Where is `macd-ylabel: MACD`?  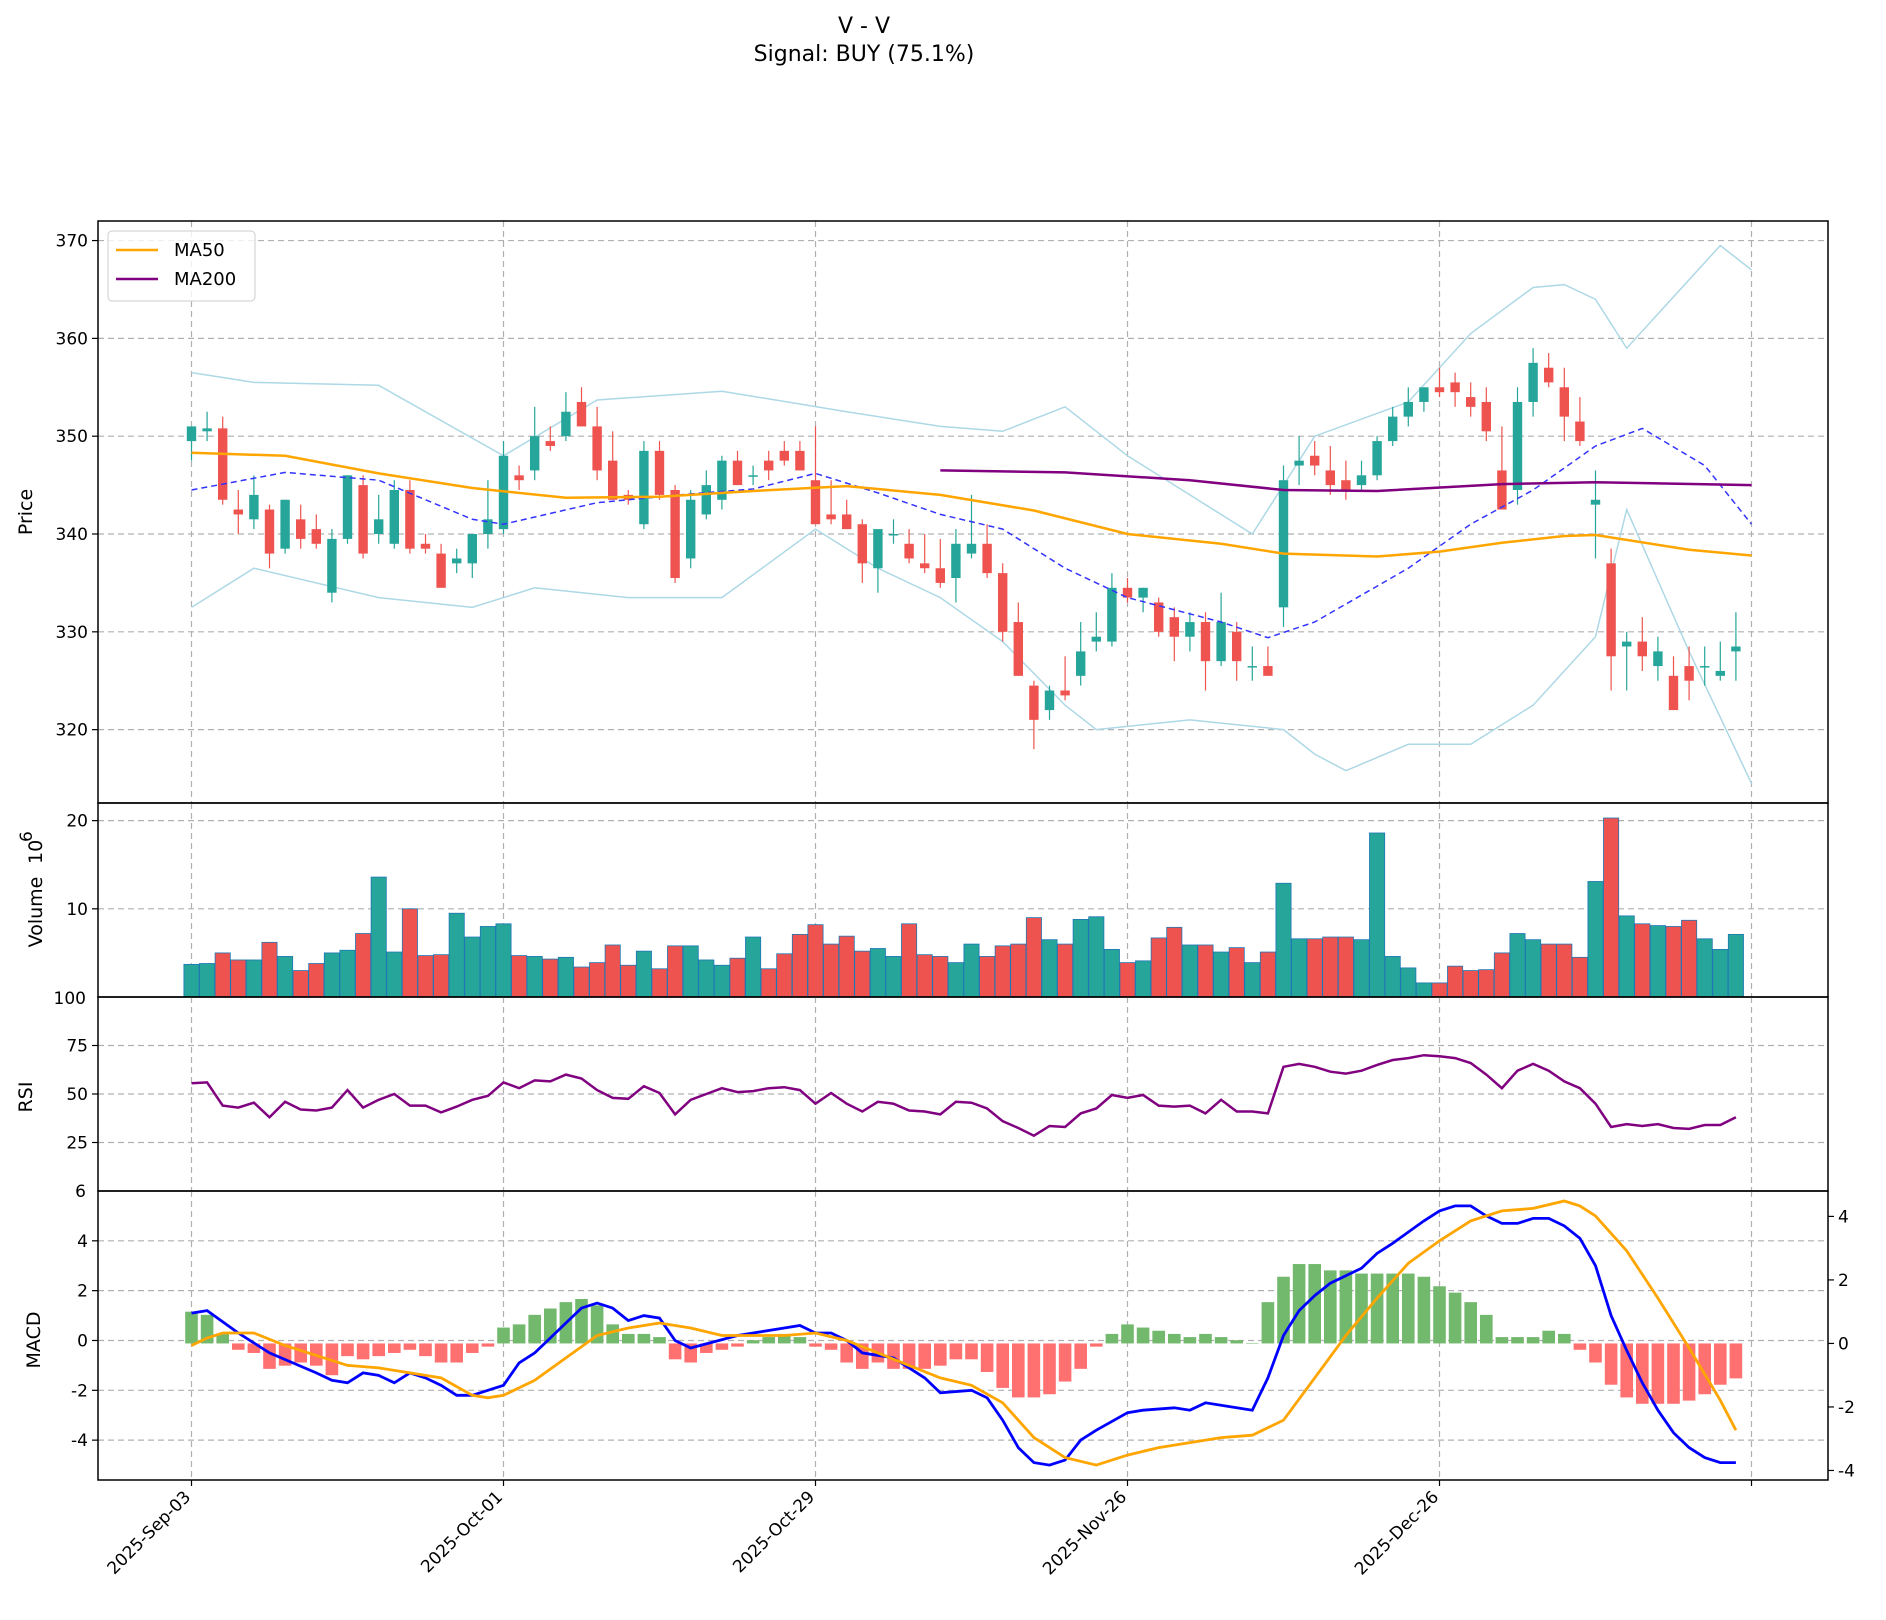
macd-ylabel: MACD is located at coordinates (34, 1340).